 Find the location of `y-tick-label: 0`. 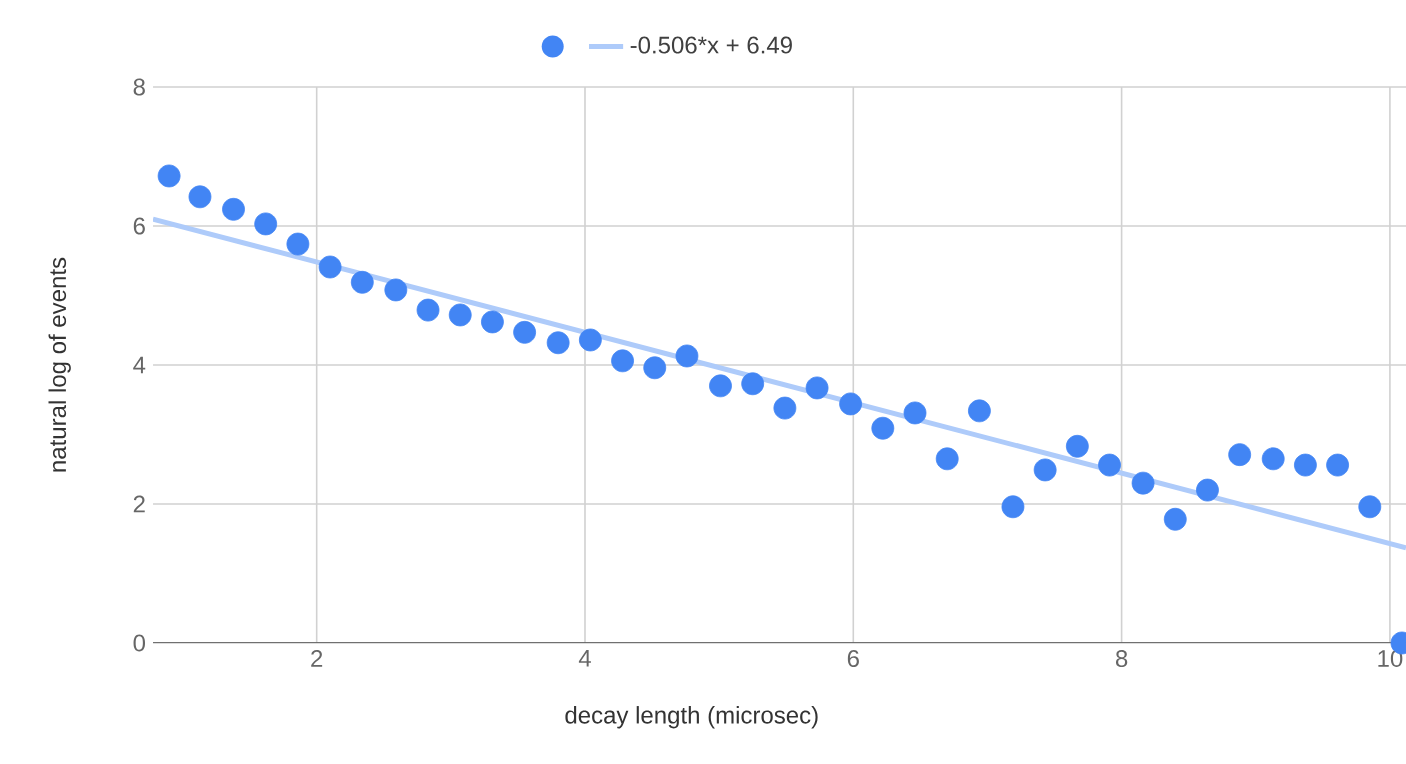

y-tick-label: 0 is located at coordinates (139, 643).